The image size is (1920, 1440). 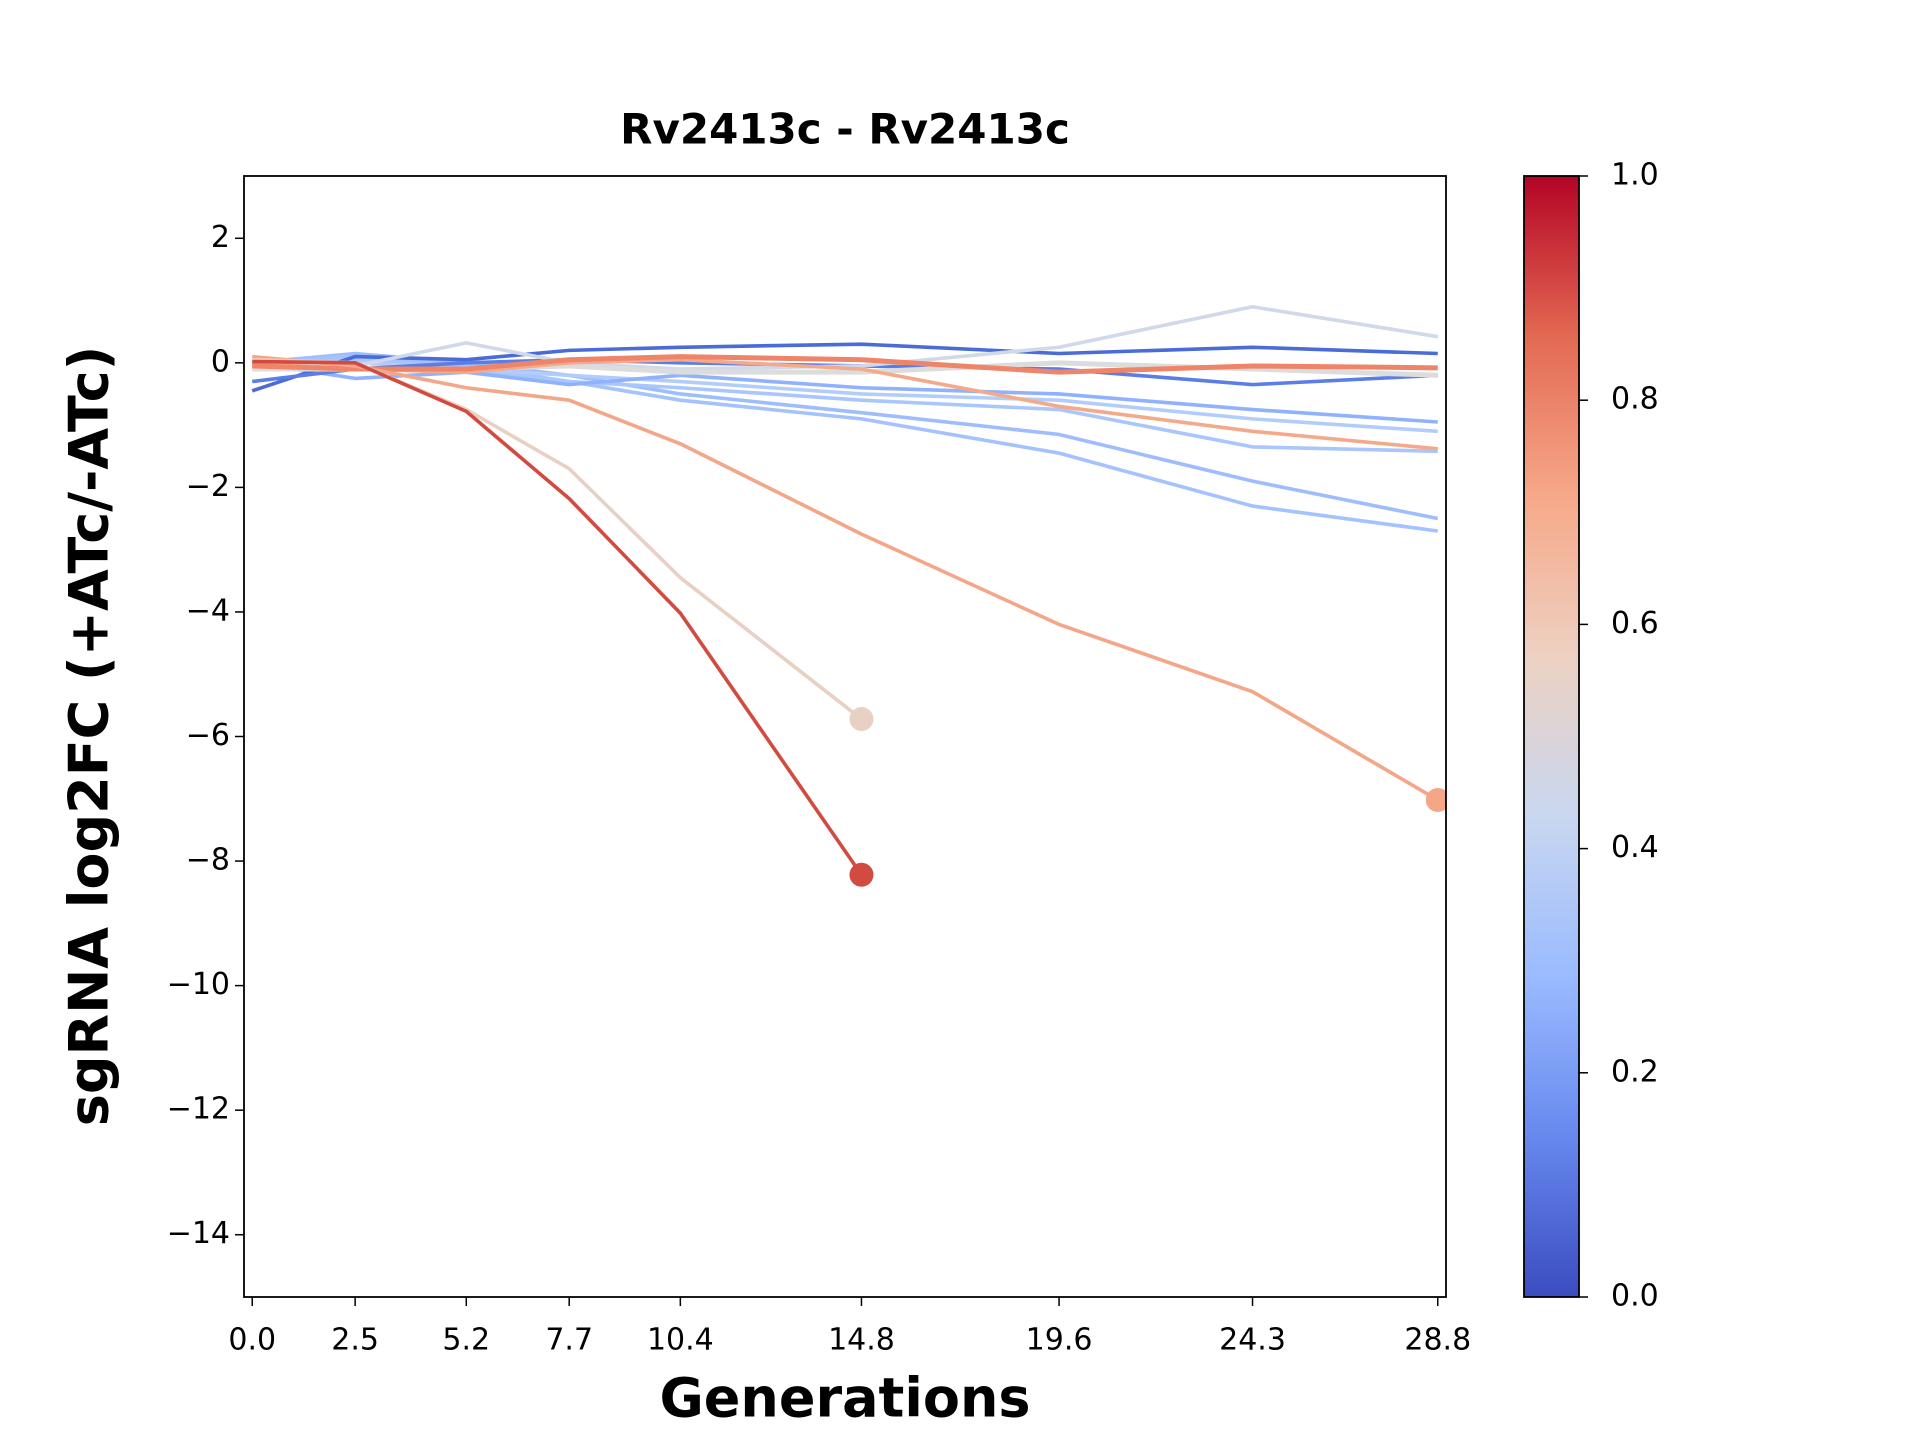 What do you see at coordinates (198, 1233) in the screenshot?
I see `y-tick-label: −14` at bounding box center [198, 1233].